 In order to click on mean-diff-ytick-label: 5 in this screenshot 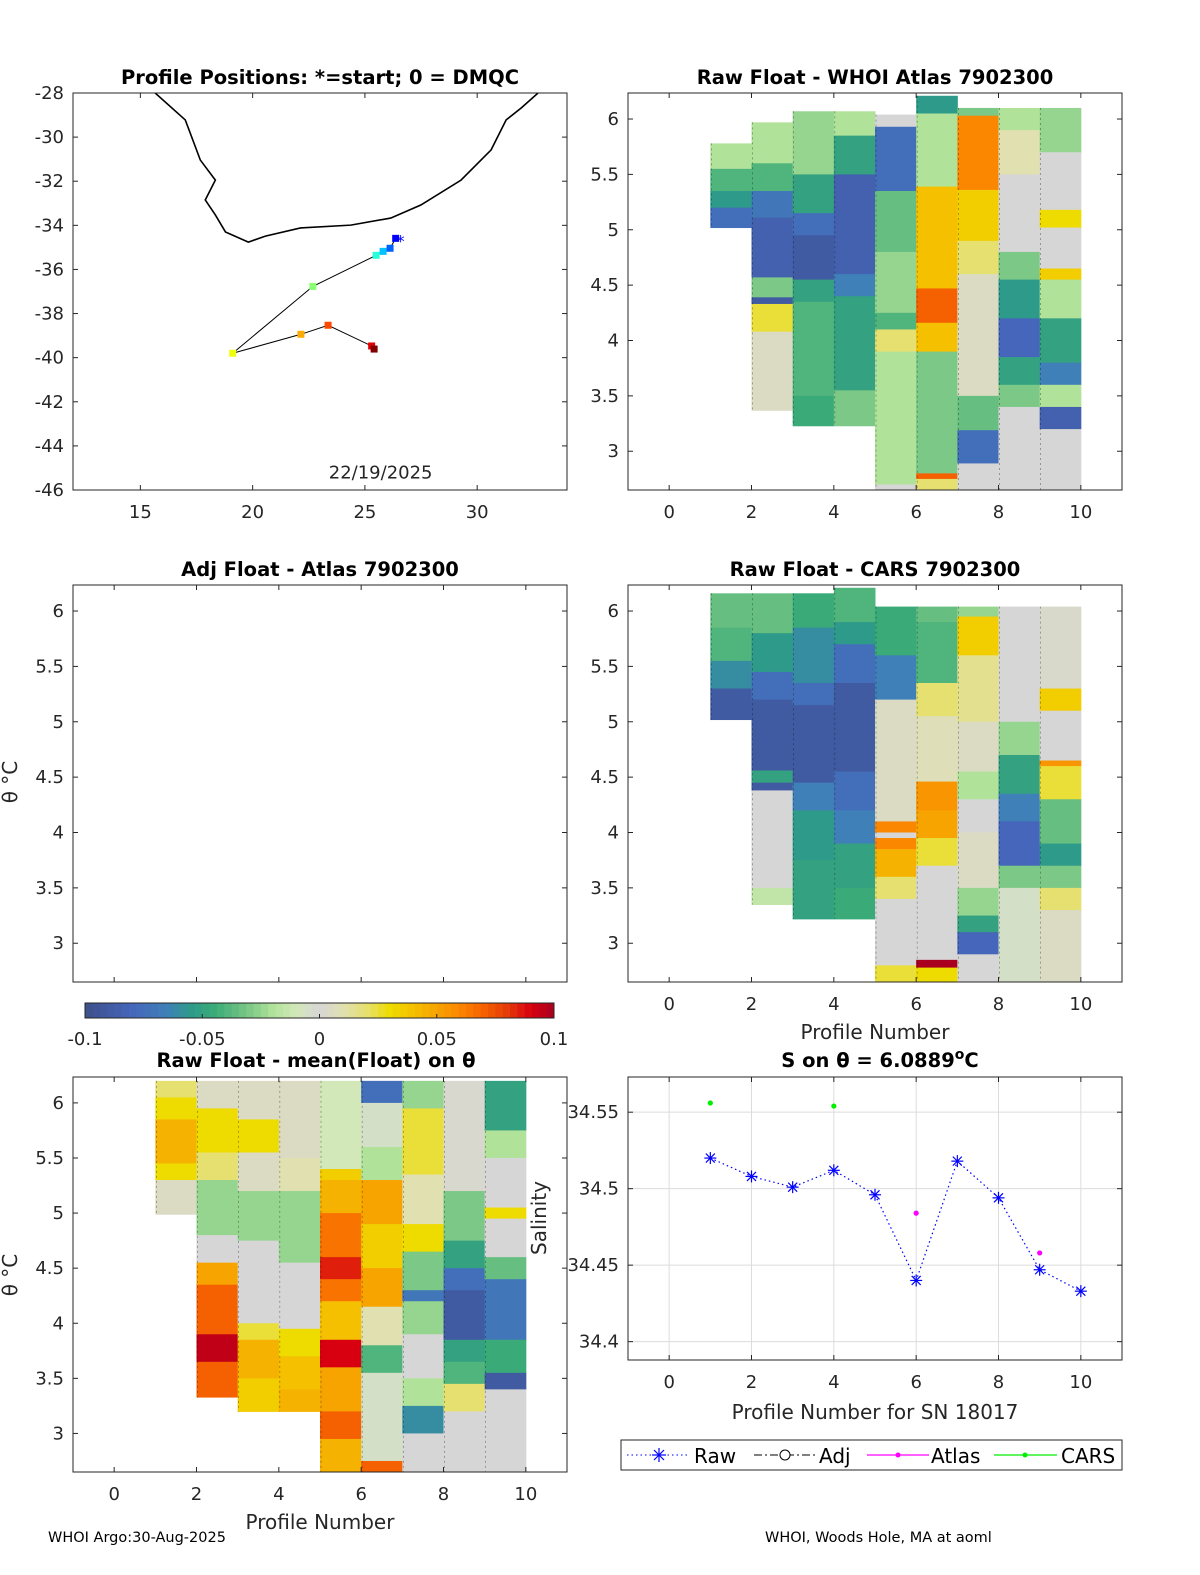, I will do `click(58, 1213)`.